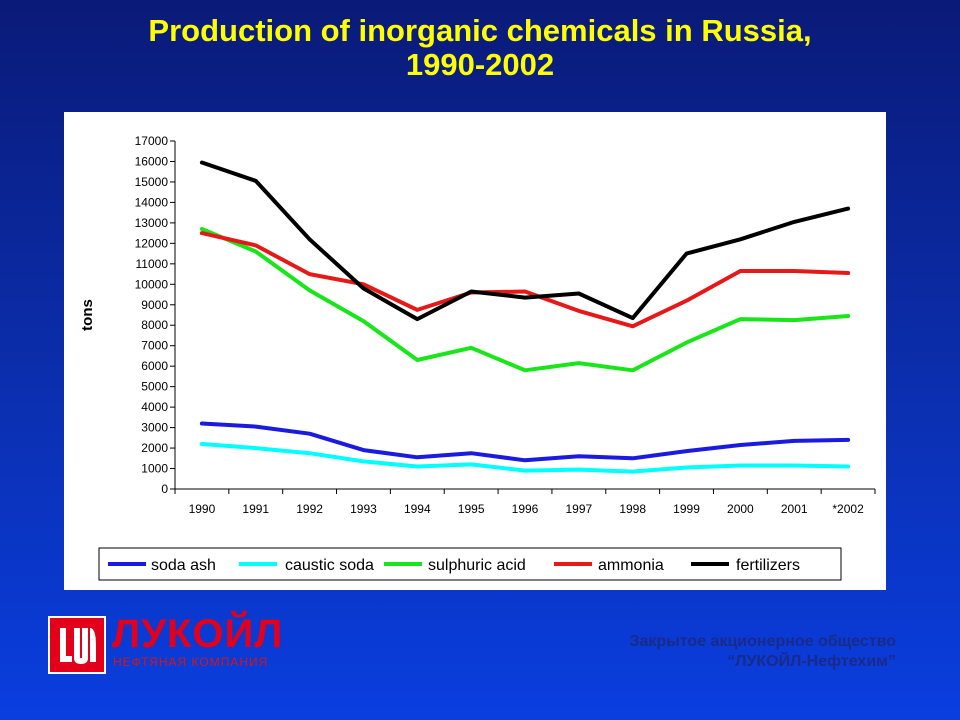 This screenshot has height=720, width=960. Describe the element at coordinates (363, 509) in the screenshot. I see `x-tick-label: 1993` at that location.